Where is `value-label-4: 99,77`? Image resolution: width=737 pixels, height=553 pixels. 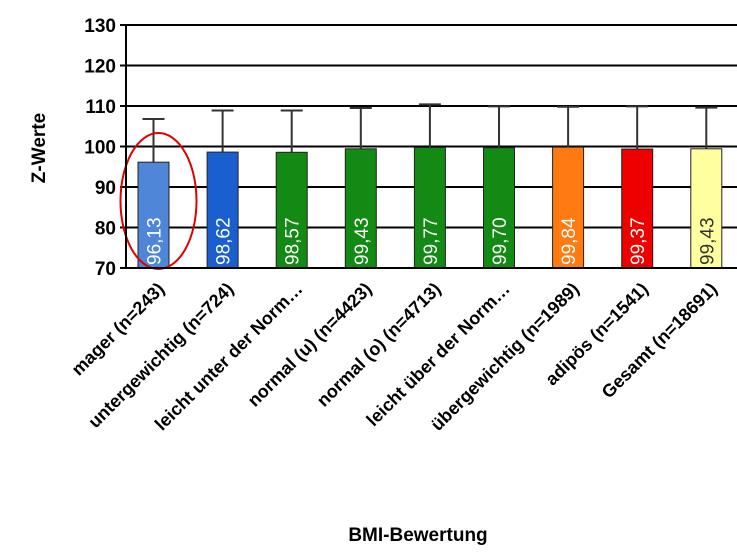
value-label-4: 99,77 is located at coordinates (431, 241).